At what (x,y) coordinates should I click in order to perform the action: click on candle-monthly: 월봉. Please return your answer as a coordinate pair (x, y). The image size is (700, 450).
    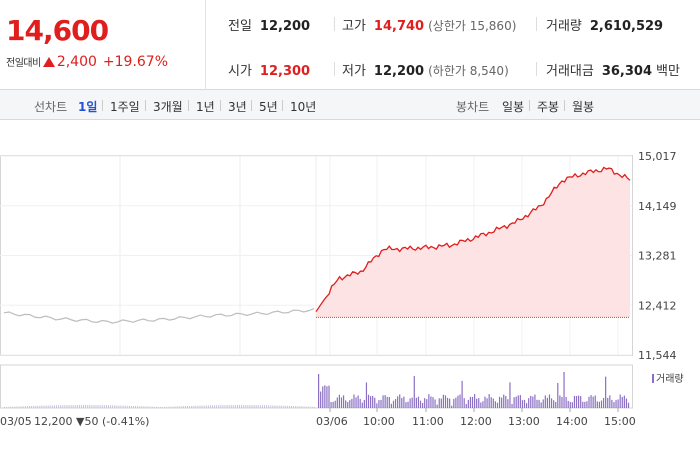
    Looking at the image, I should click on (583, 107).